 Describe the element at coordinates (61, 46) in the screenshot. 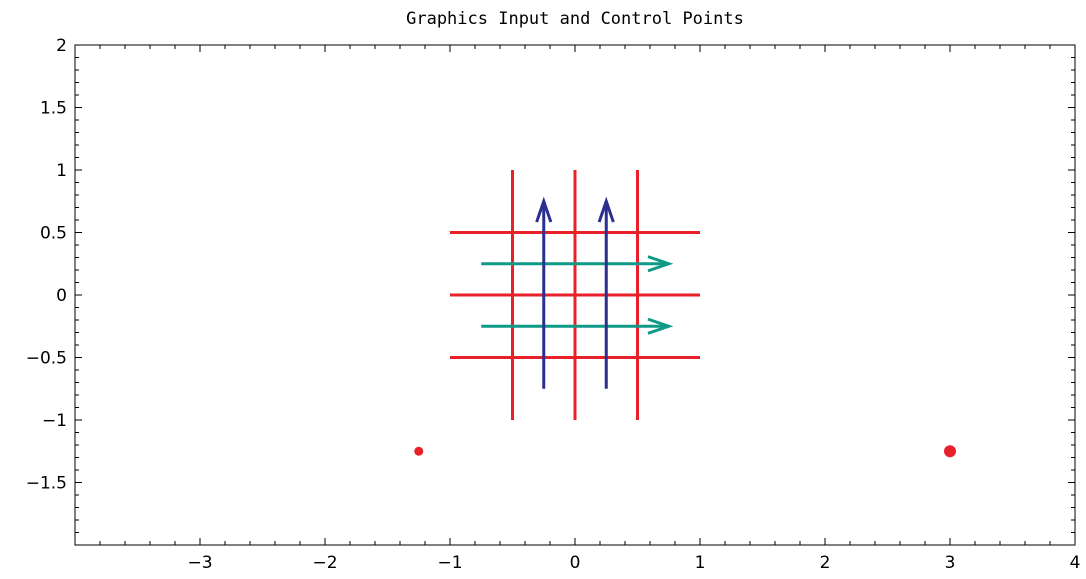

I see `y-tick-label: 2` at that location.